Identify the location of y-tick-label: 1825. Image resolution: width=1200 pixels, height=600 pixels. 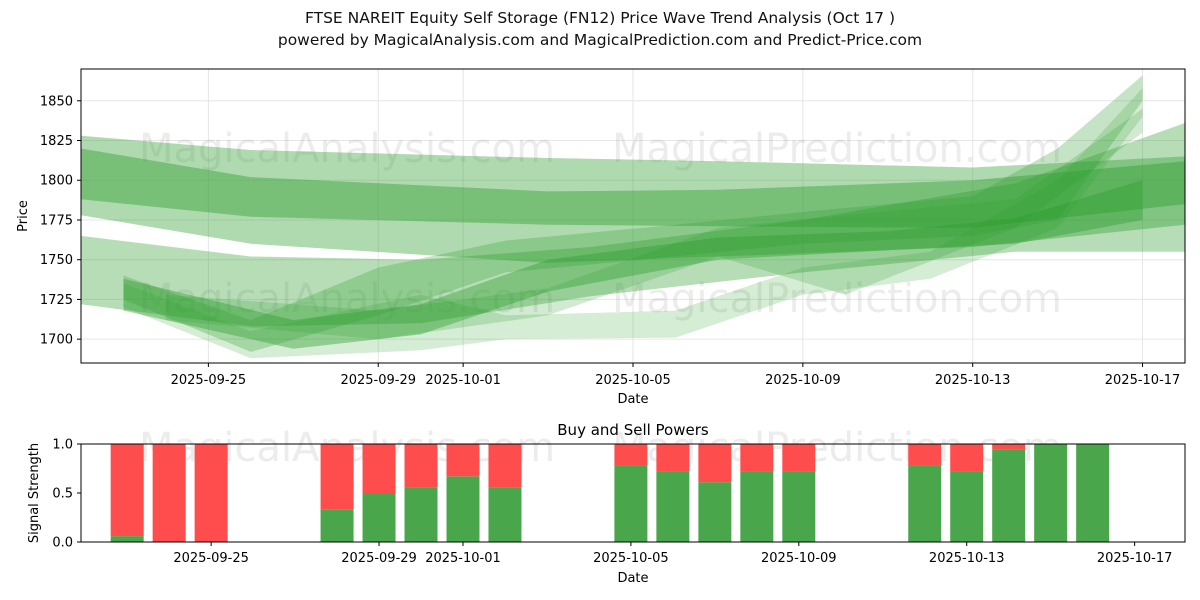
(56, 141).